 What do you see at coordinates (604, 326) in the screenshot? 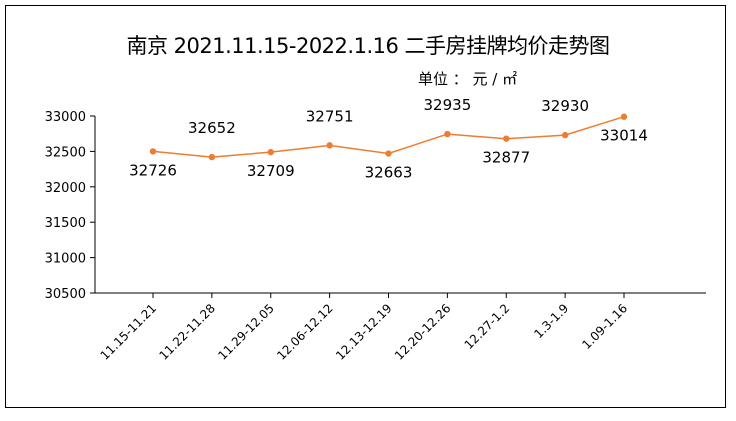
I see `x-tick-label: 1.09-1.16` at bounding box center [604, 326].